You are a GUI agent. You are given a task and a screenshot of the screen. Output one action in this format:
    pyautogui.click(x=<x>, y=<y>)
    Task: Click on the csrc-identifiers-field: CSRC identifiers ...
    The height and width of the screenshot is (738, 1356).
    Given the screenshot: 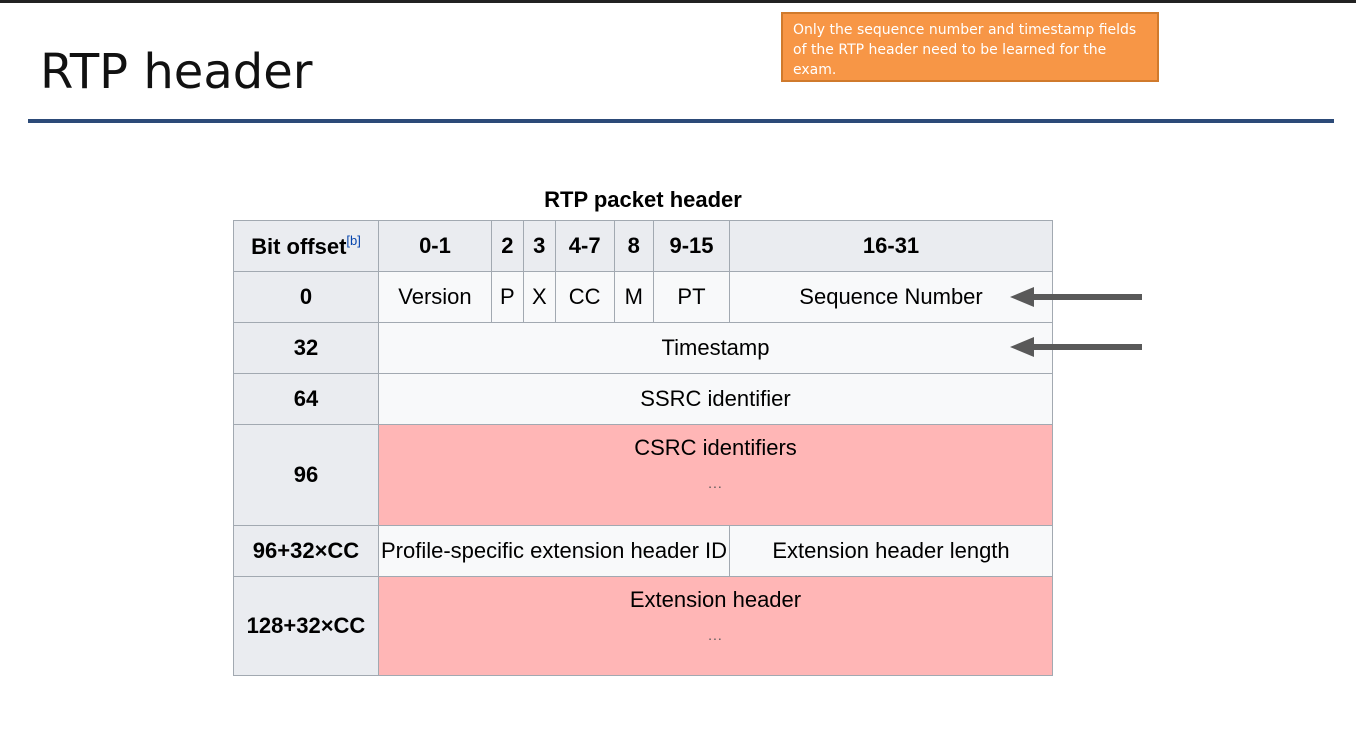 What is the action you would take?
    pyautogui.click(x=715, y=475)
    